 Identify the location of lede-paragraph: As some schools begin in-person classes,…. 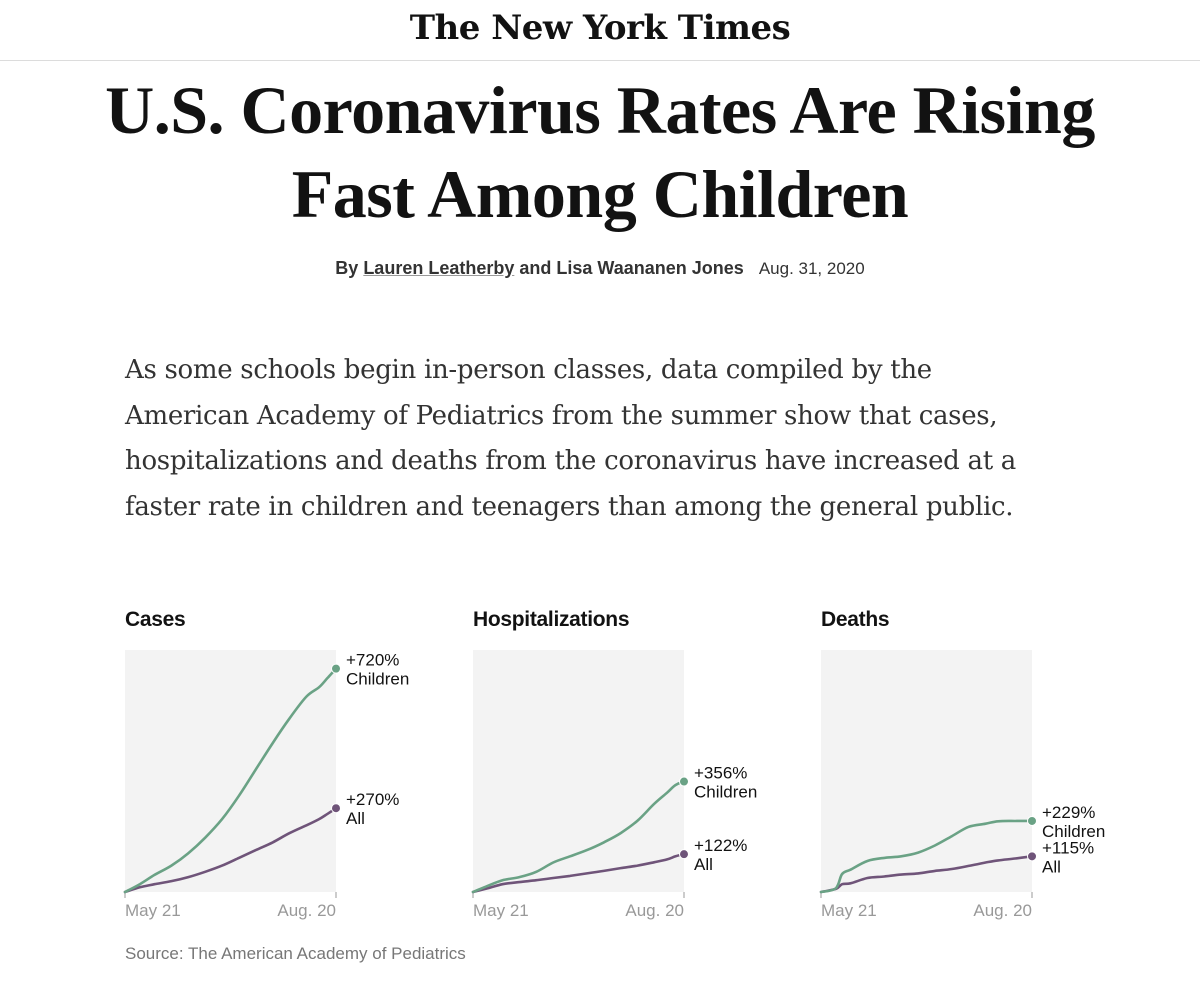
(571, 438).